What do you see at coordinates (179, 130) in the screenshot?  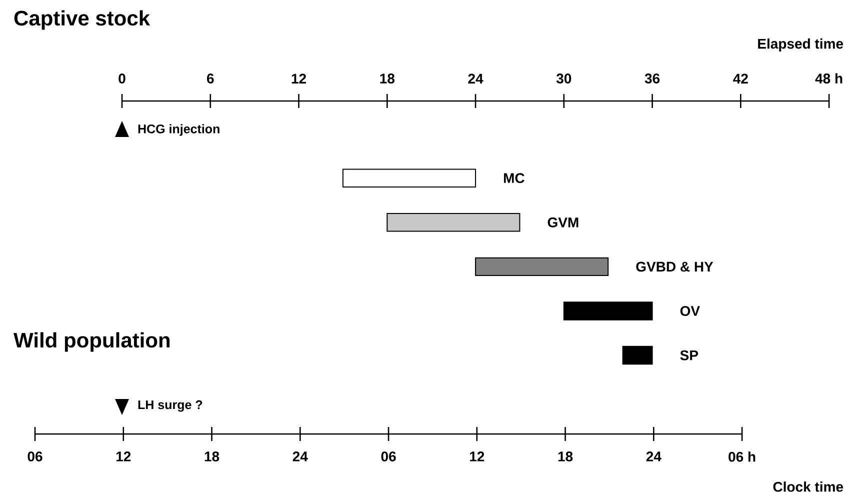 I see `text: HCG injection` at bounding box center [179, 130].